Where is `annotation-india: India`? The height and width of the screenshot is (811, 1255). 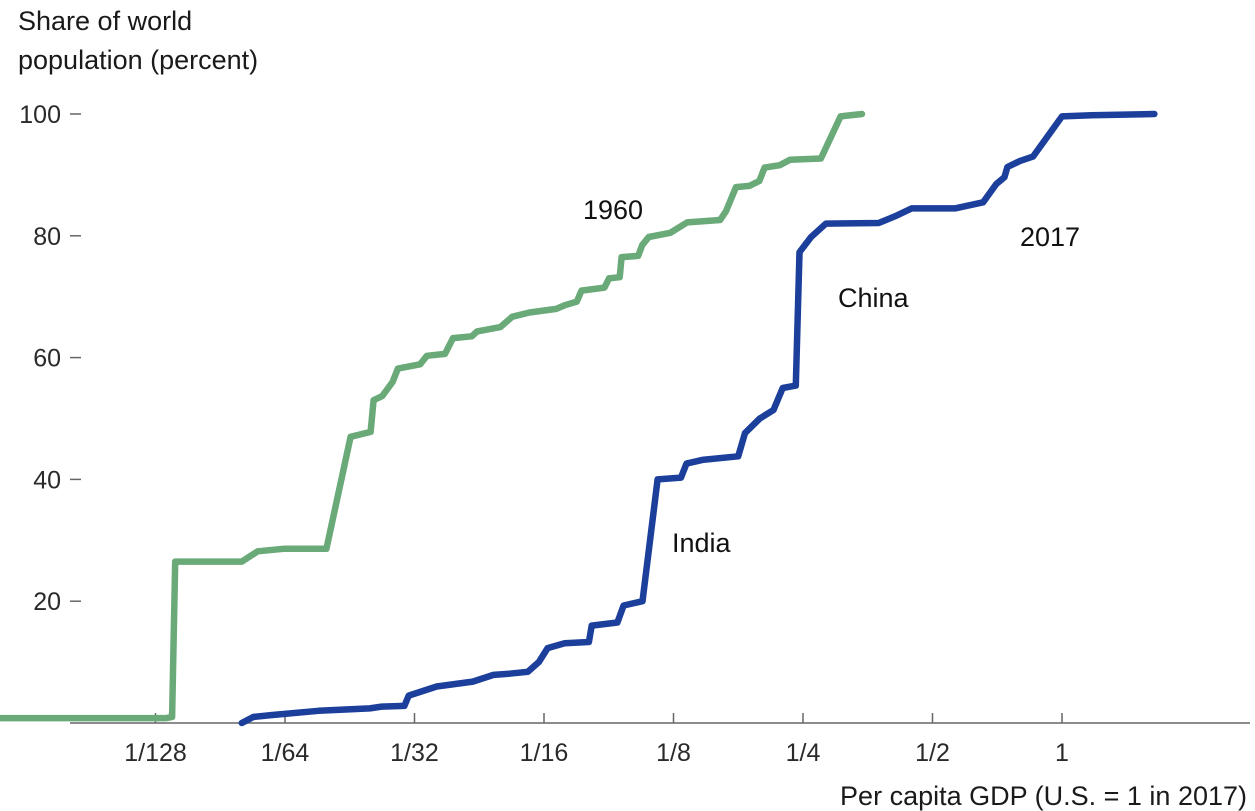
annotation-india: India is located at coordinates (702, 543).